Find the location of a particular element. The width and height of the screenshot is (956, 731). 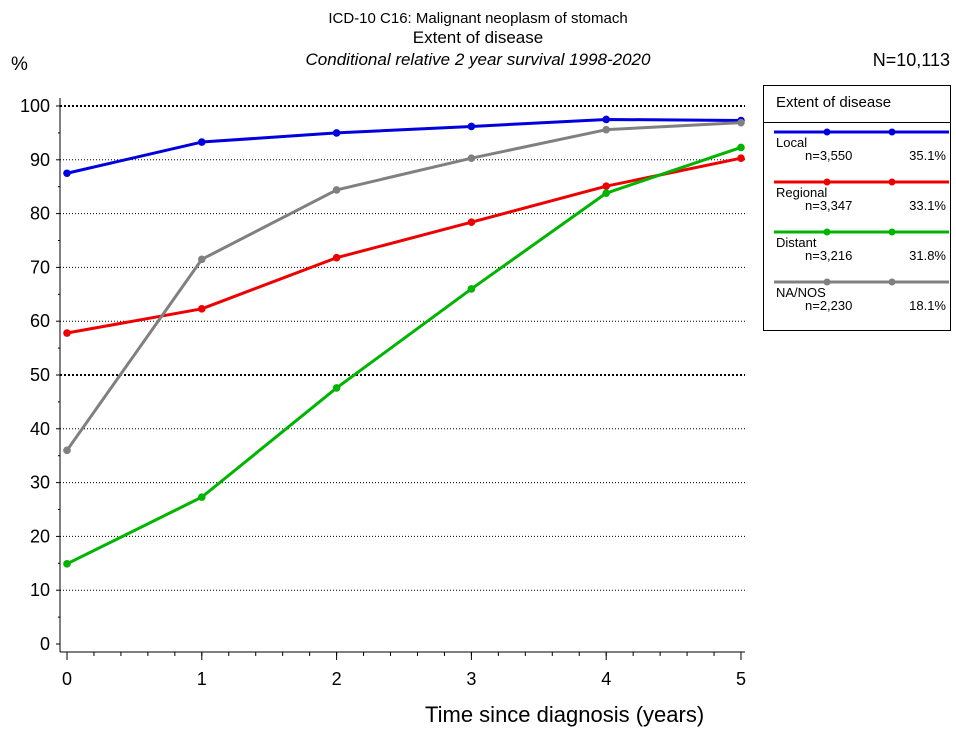

x-tick-label: 1 is located at coordinates (202, 679).